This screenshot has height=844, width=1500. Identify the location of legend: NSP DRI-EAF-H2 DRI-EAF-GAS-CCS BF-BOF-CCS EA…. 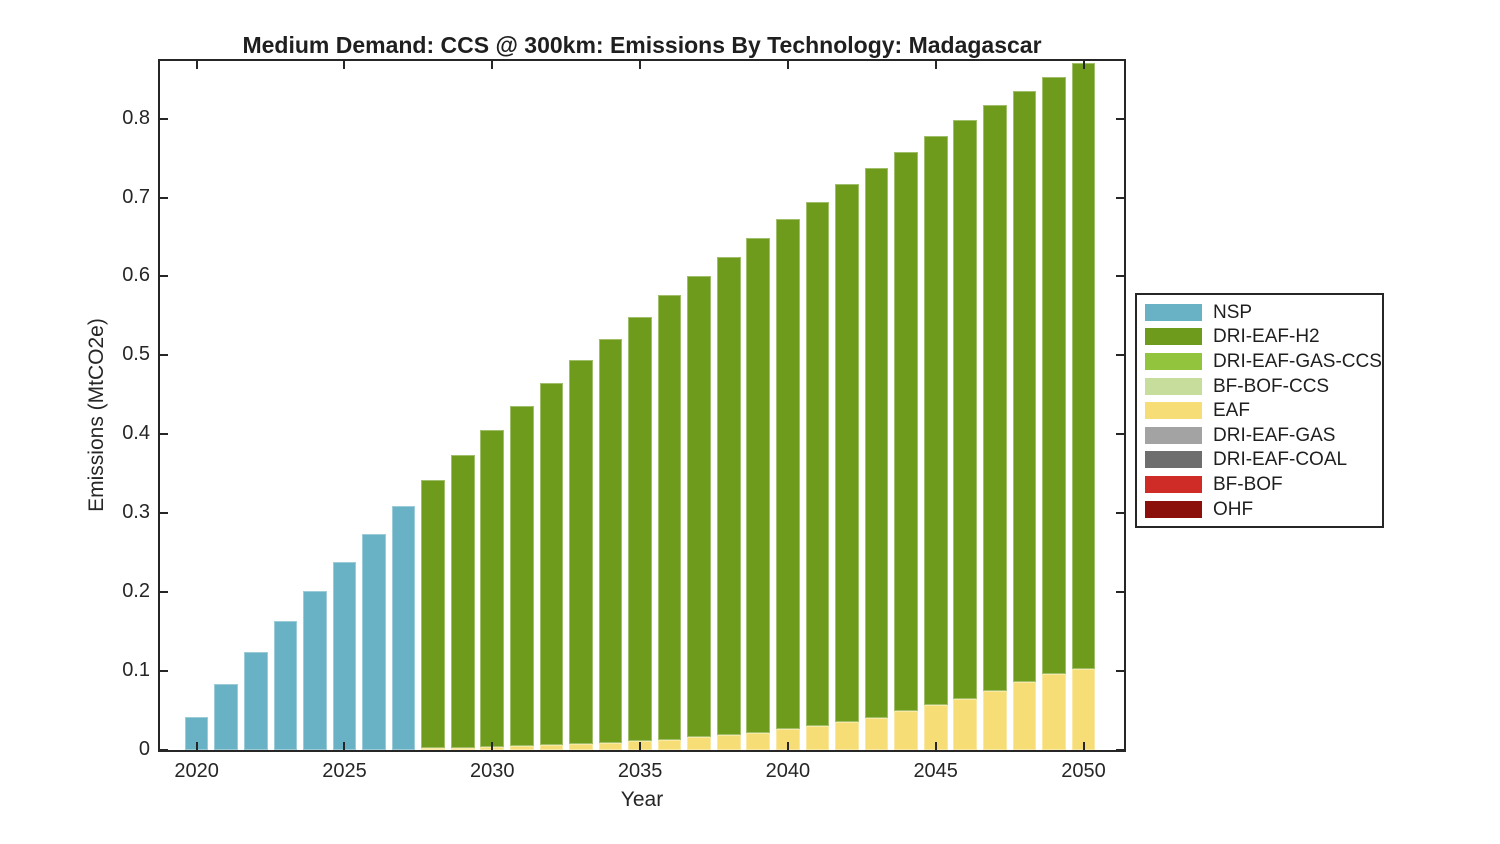
(1259, 411).